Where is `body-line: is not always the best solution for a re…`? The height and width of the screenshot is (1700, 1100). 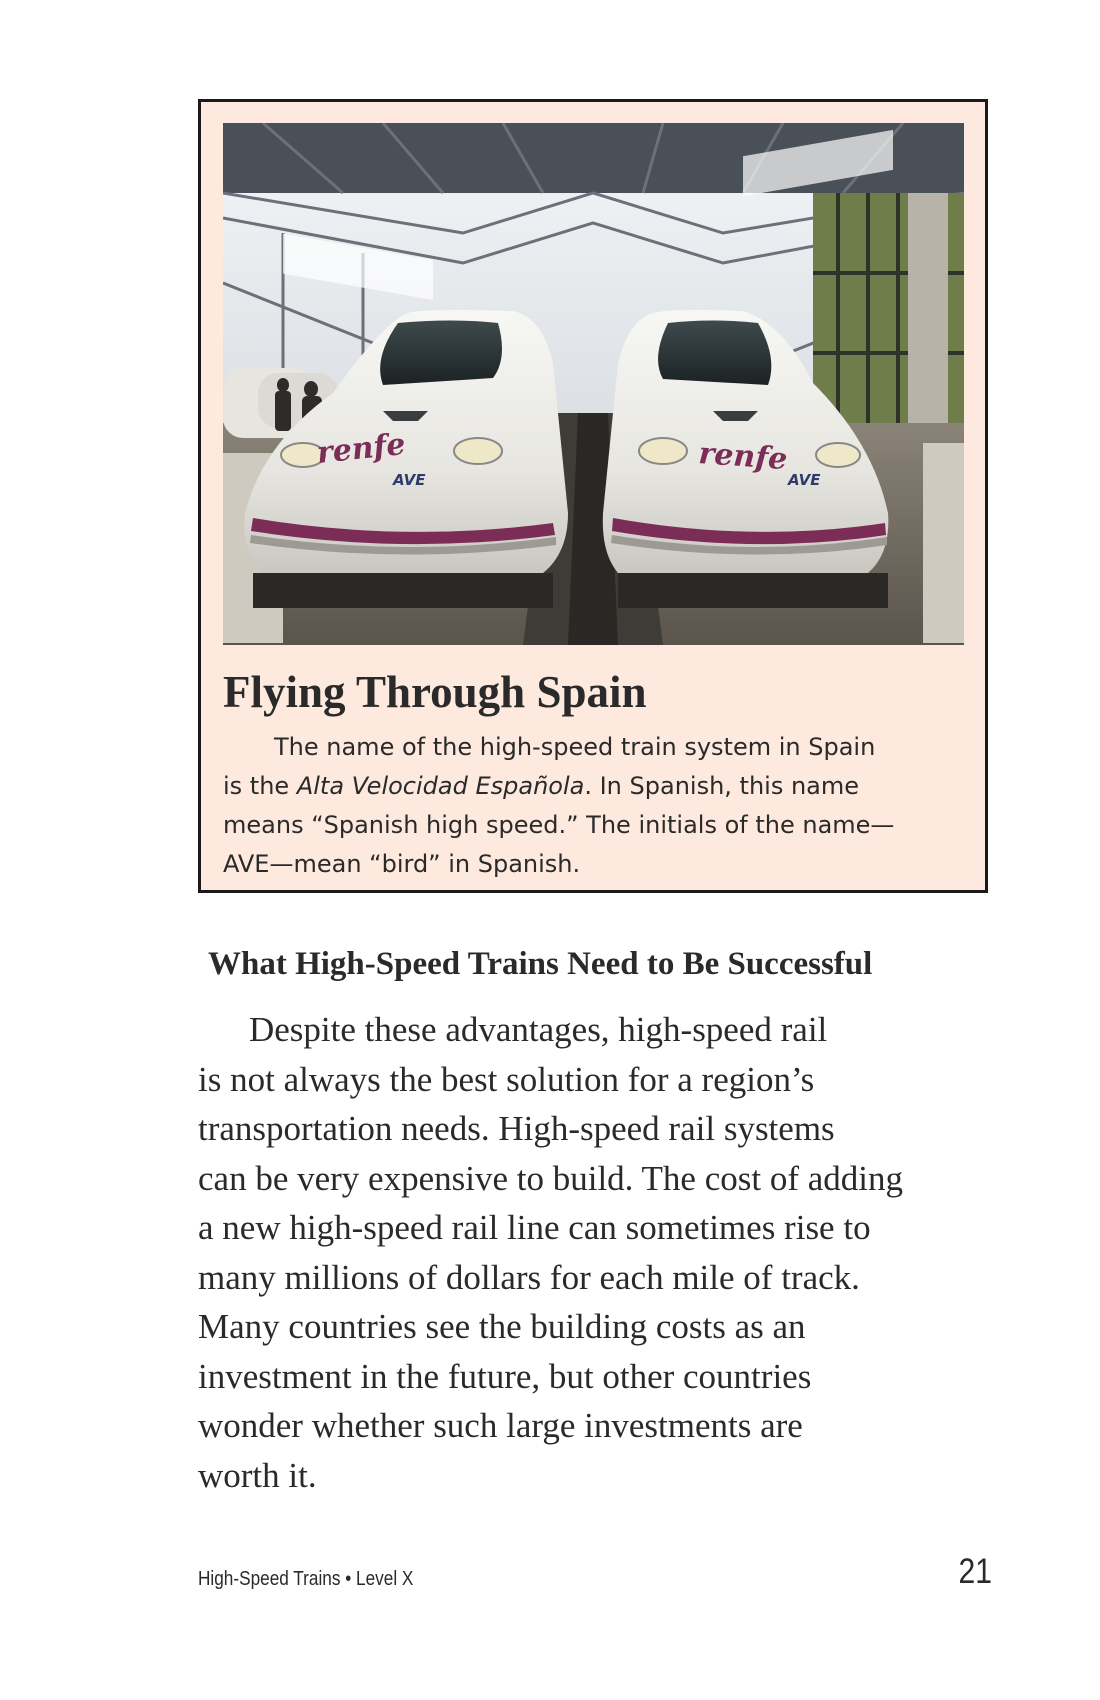
body-line: is not always the best solution for a re… is located at coordinates (506, 1079).